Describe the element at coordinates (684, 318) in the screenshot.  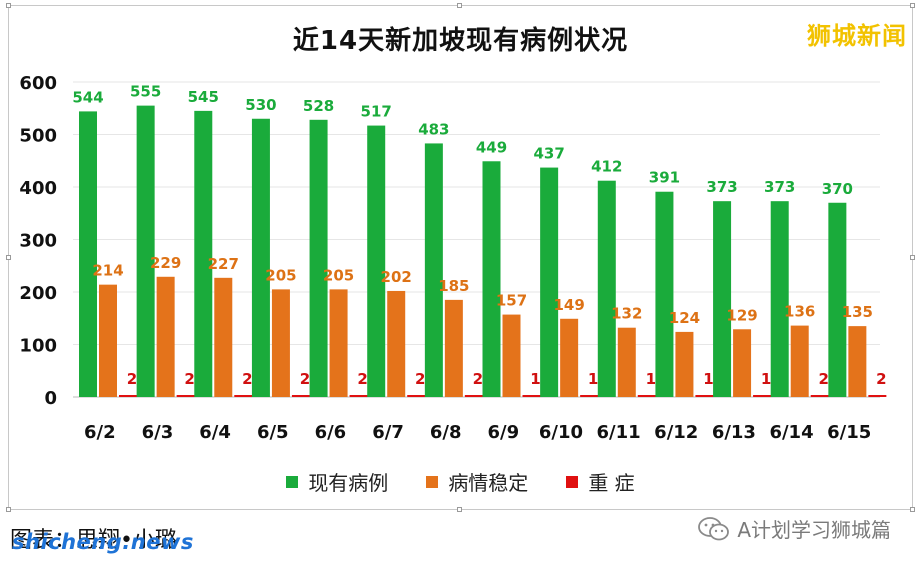
I see `data-label: 124` at that location.